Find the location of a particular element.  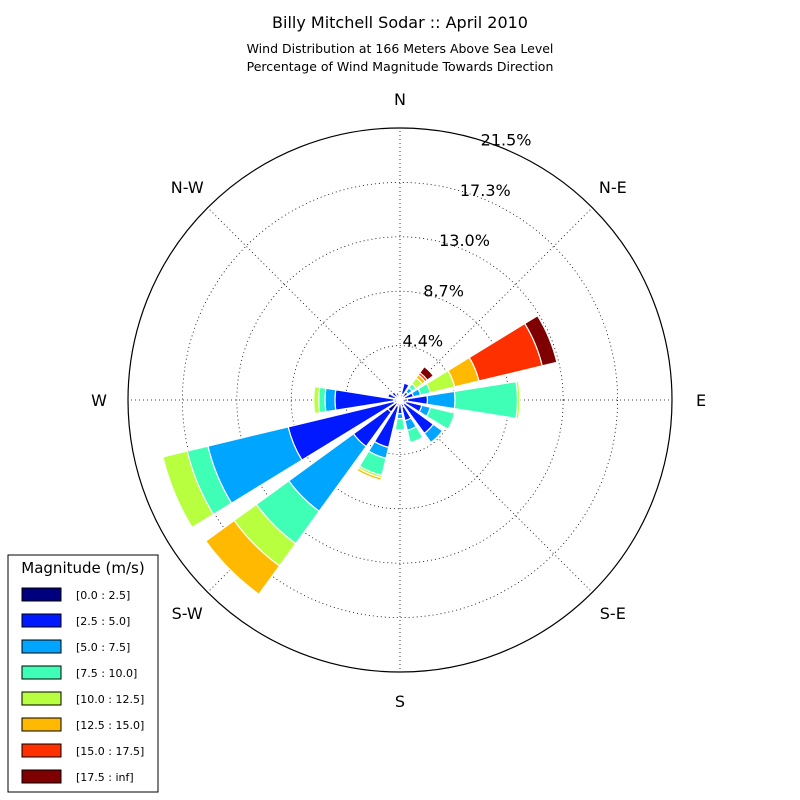

legend-label-4: [10.0 : 12.5] is located at coordinates (110, 699).